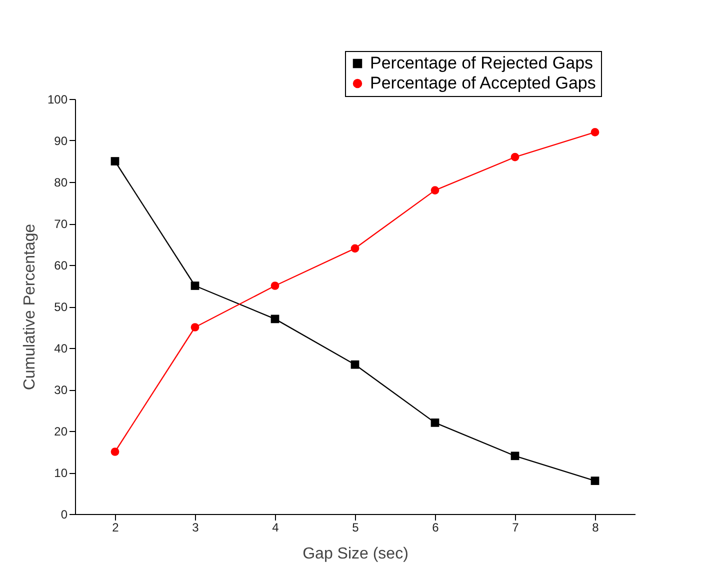 This screenshot has height=576, width=728. I want to click on y-tick-label: 40, so click(61, 349).